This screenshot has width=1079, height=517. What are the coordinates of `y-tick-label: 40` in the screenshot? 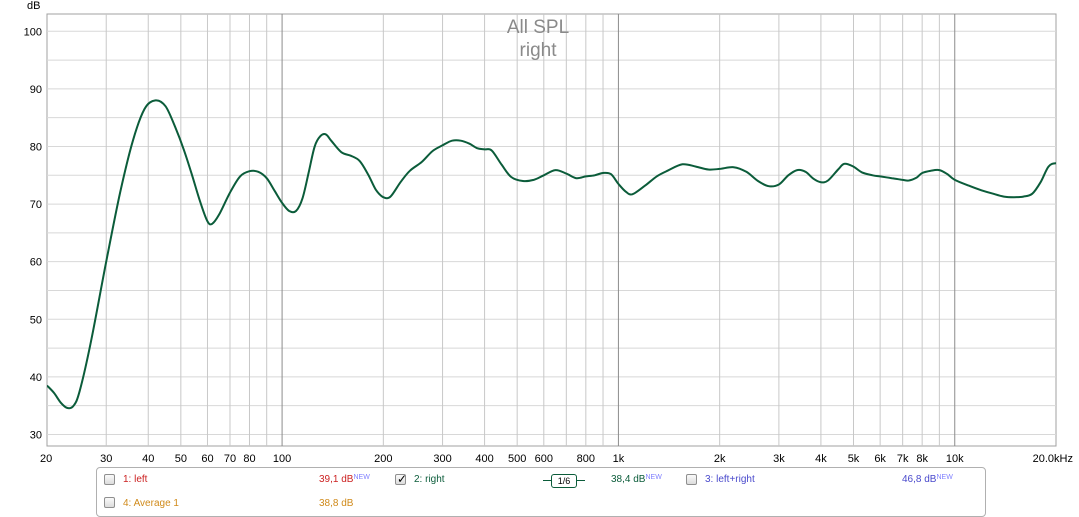 It's located at (36, 378).